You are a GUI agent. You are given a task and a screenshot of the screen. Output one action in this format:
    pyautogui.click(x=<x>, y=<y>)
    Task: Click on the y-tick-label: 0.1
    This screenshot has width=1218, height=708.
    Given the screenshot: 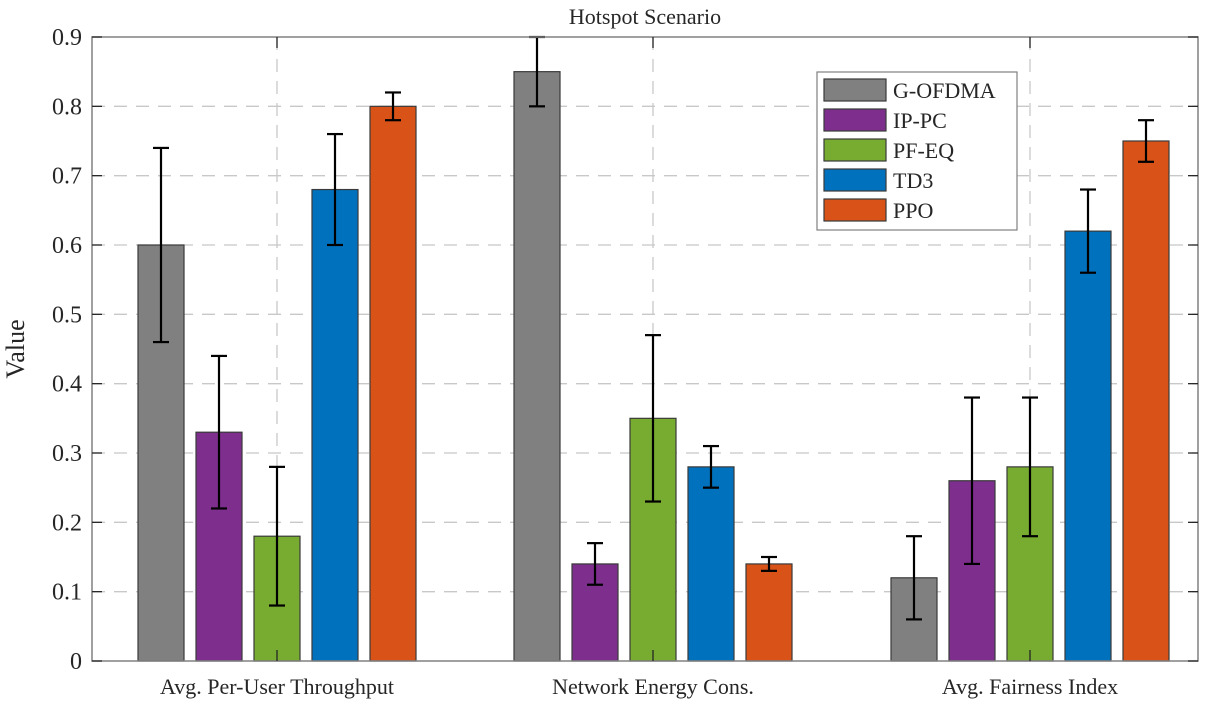 What is the action you would take?
    pyautogui.click(x=67, y=593)
    